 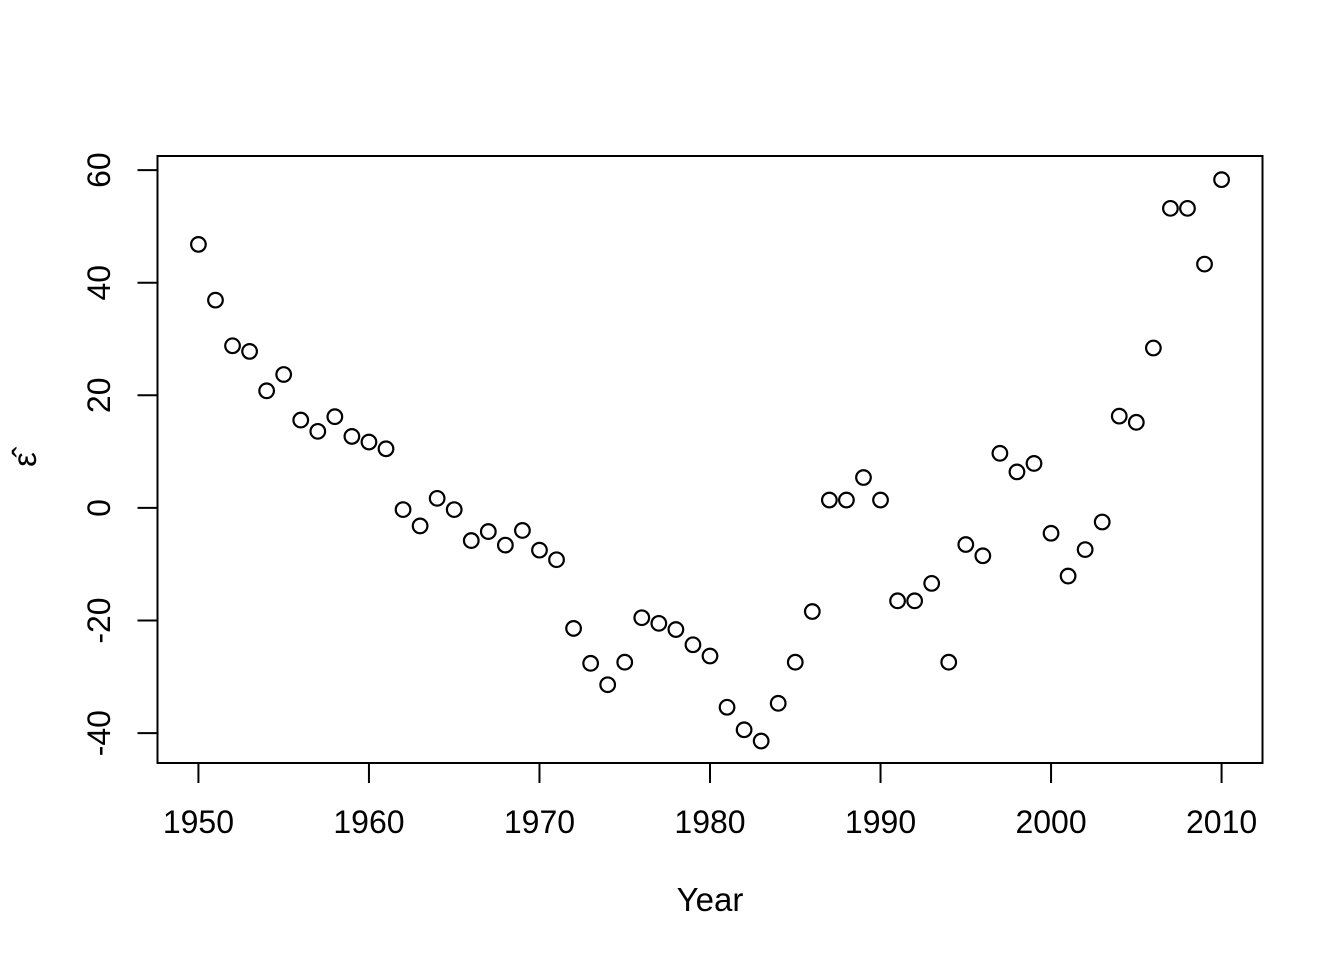 What do you see at coordinates (99, 170) in the screenshot?
I see `y-tick-label: 60` at bounding box center [99, 170].